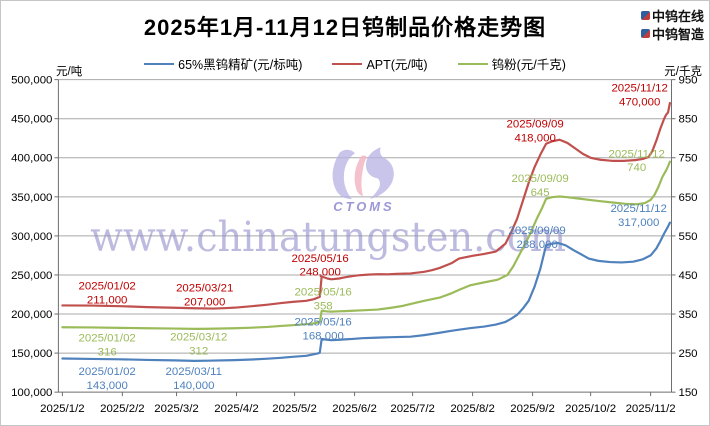 The height and width of the screenshot is (426, 710). Describe the element at coordinates (194, 372) in the screenshot. I see `annotation-concentrate-2025-03-11-date: 2025/03/11` at that location.